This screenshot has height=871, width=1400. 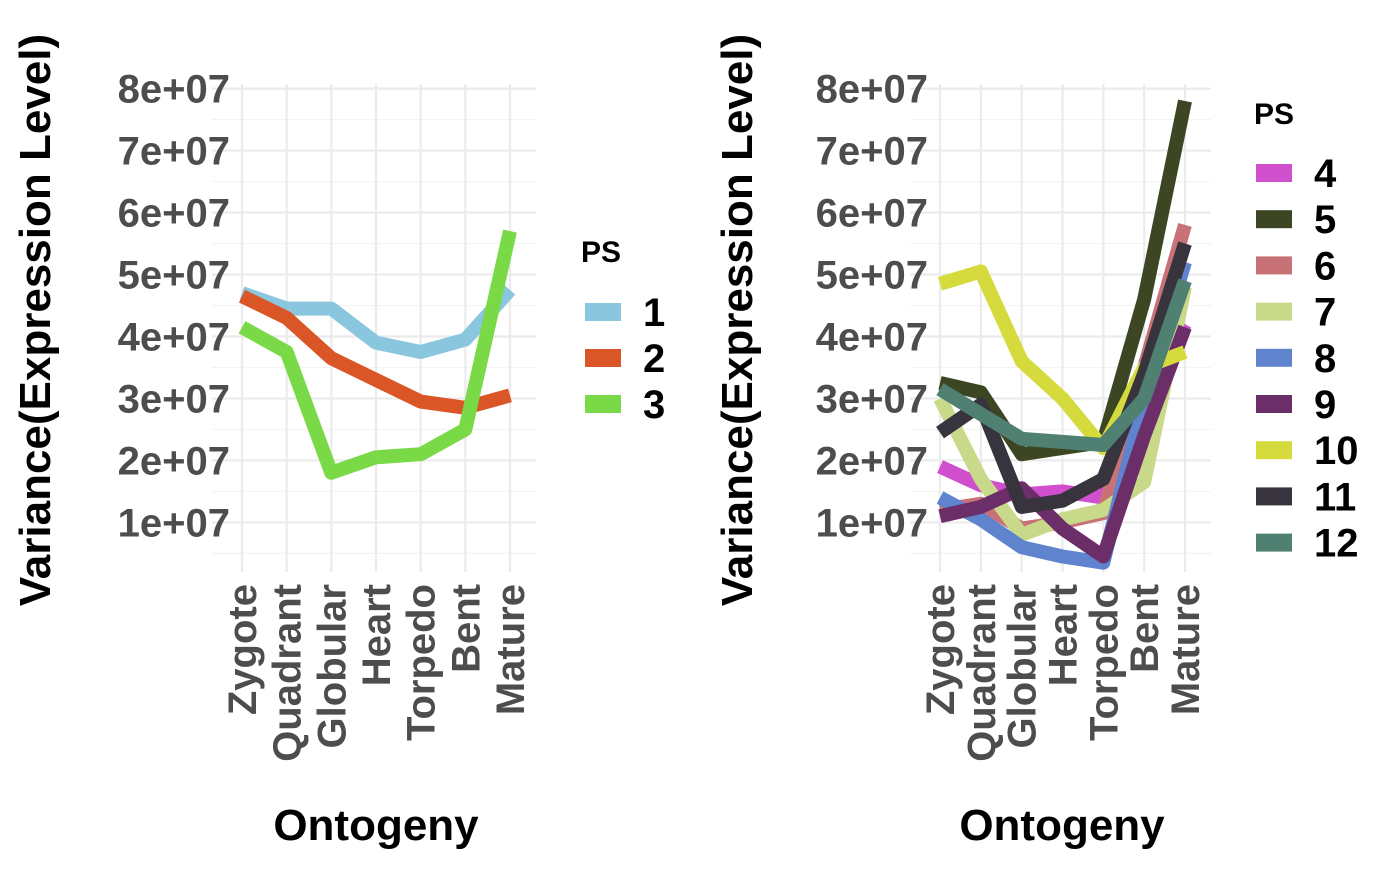 I want to click on legend-label-ps-12: 12, so click(x=1336, y=544).